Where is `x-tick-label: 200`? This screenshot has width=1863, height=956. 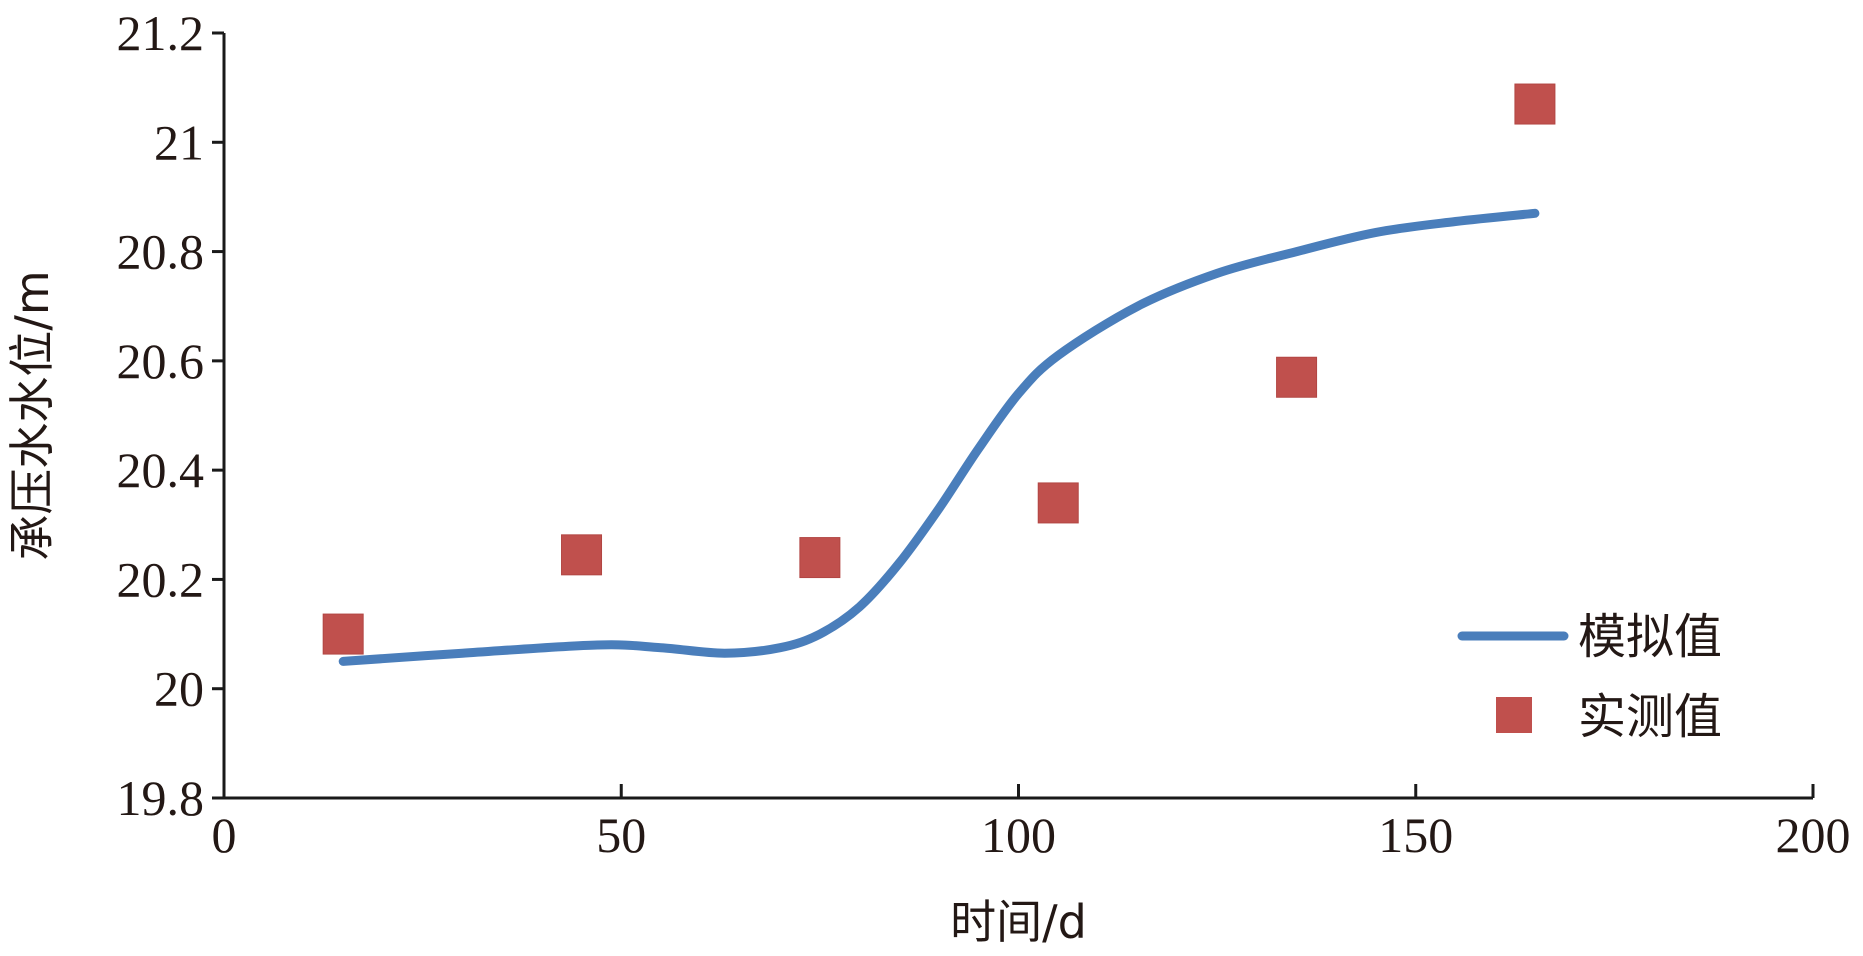 x-tick-label: 200 is located at coordinates (1813, 835).